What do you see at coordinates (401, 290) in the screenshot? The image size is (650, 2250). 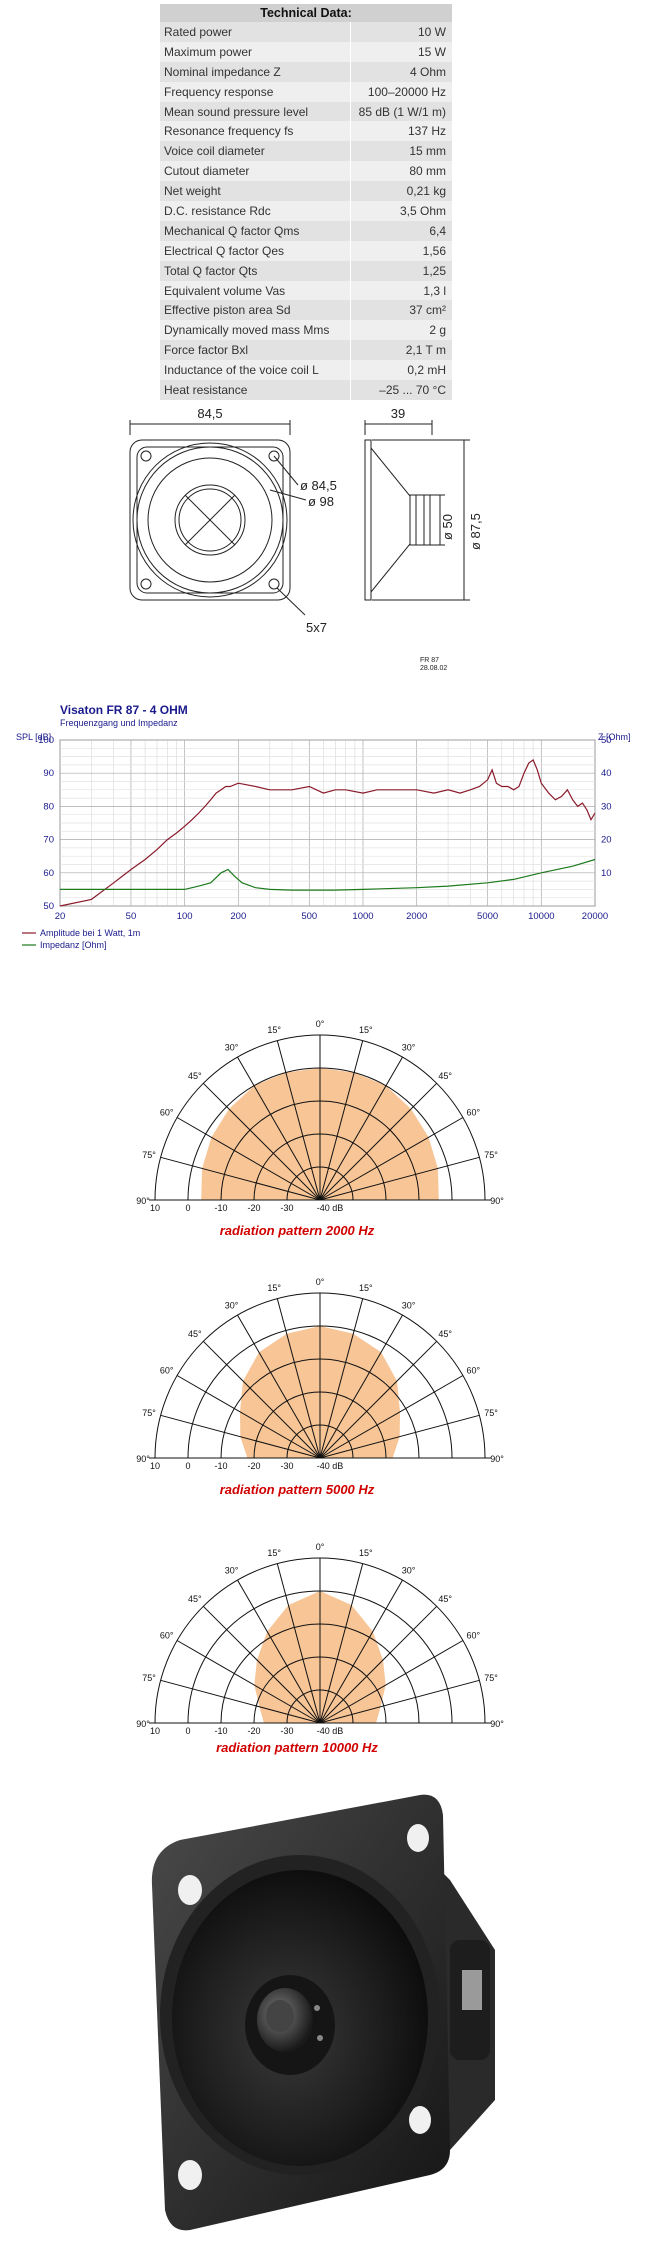 I see `spec-value: 1,3 l` at bounding box center [401, 290].